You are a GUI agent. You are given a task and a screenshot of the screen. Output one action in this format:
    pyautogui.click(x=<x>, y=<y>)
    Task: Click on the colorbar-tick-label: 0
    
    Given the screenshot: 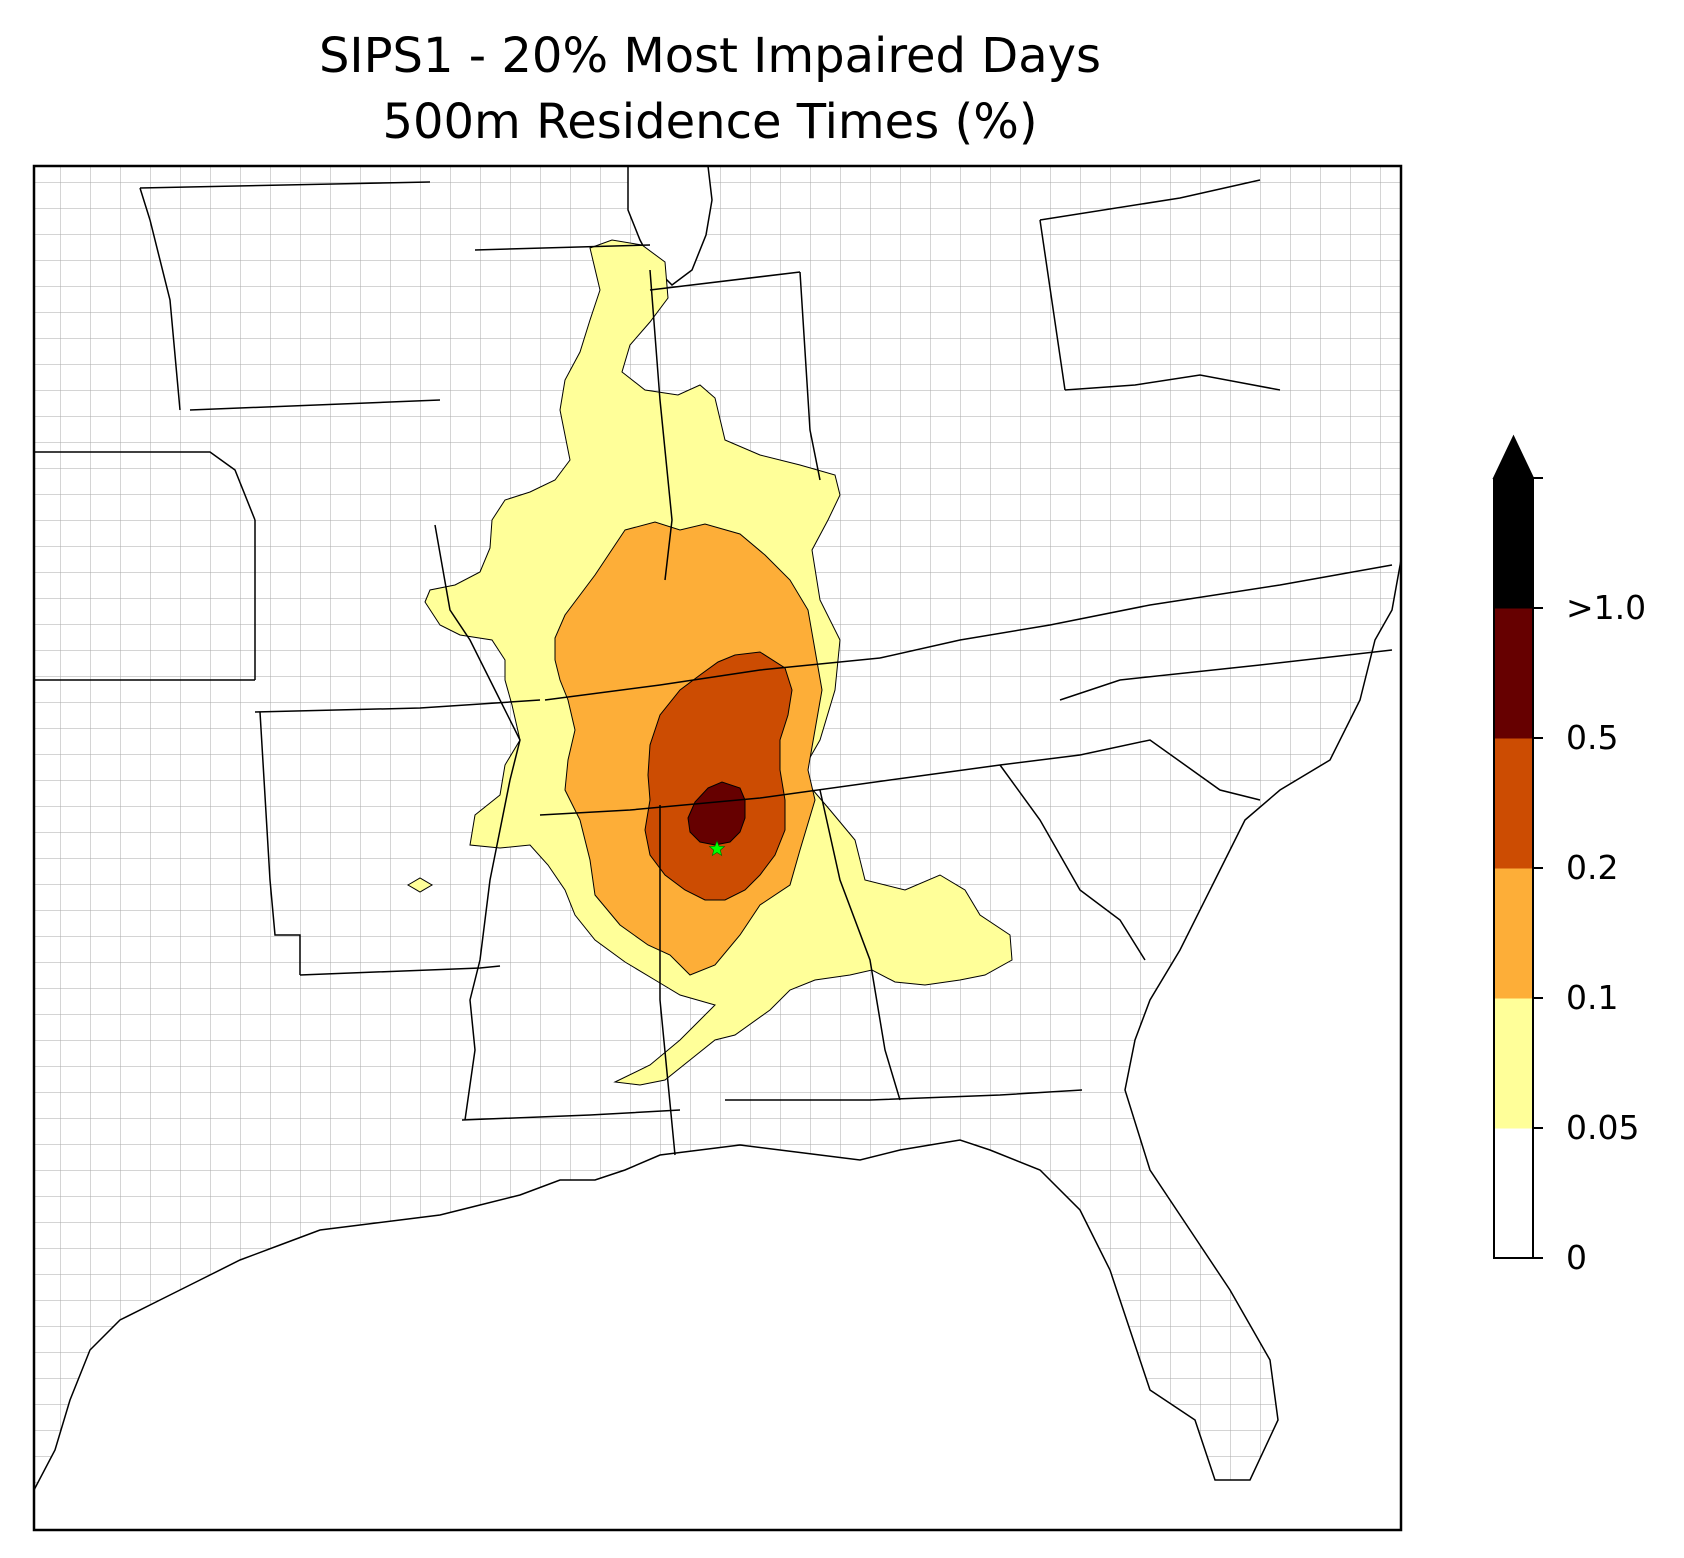 What is the action you would take?
    pyautogui.click(x=1576, y=1257)
    